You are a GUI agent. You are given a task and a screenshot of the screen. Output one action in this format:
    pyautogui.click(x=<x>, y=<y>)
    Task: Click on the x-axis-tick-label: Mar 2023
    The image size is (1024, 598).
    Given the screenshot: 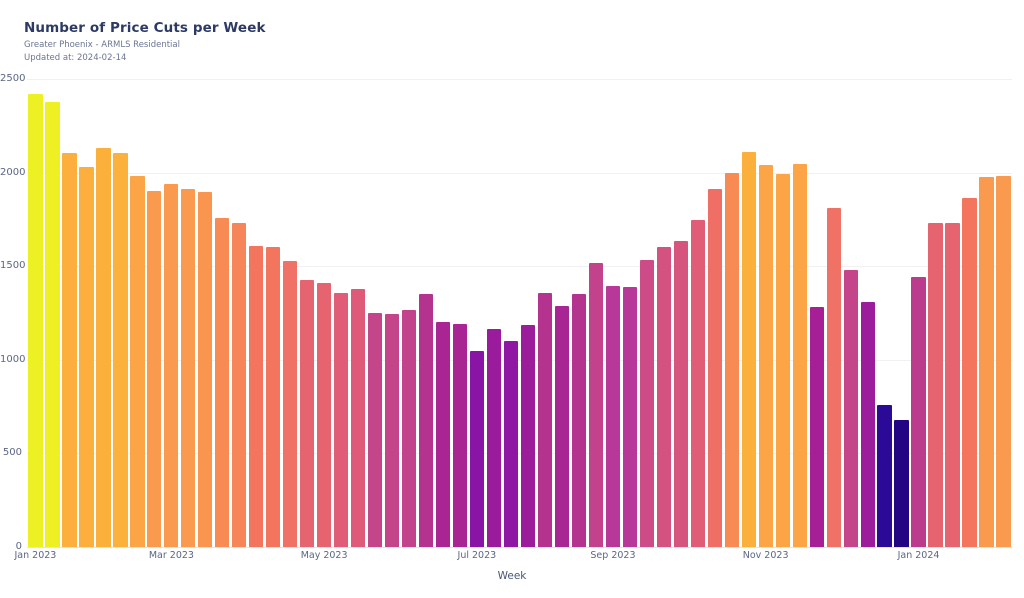 What is the action you would take?
    pyautogui.click(x=171, y=555)
    